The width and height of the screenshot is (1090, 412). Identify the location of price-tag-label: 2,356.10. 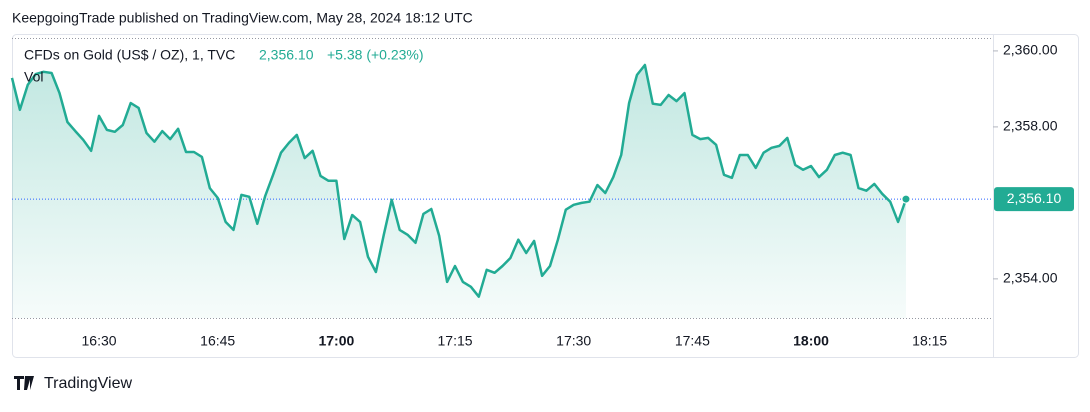
(1034, 198).